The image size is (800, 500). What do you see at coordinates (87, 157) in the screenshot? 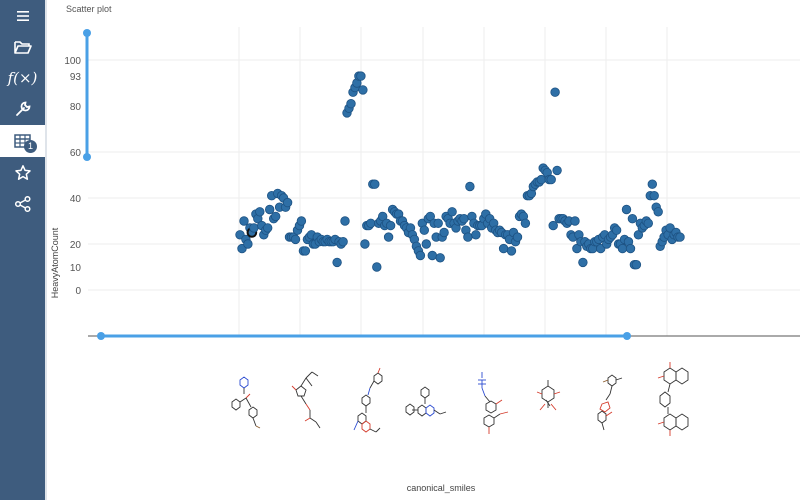
I see `y-range-handle-bottom` at bounding box center [87, 157].